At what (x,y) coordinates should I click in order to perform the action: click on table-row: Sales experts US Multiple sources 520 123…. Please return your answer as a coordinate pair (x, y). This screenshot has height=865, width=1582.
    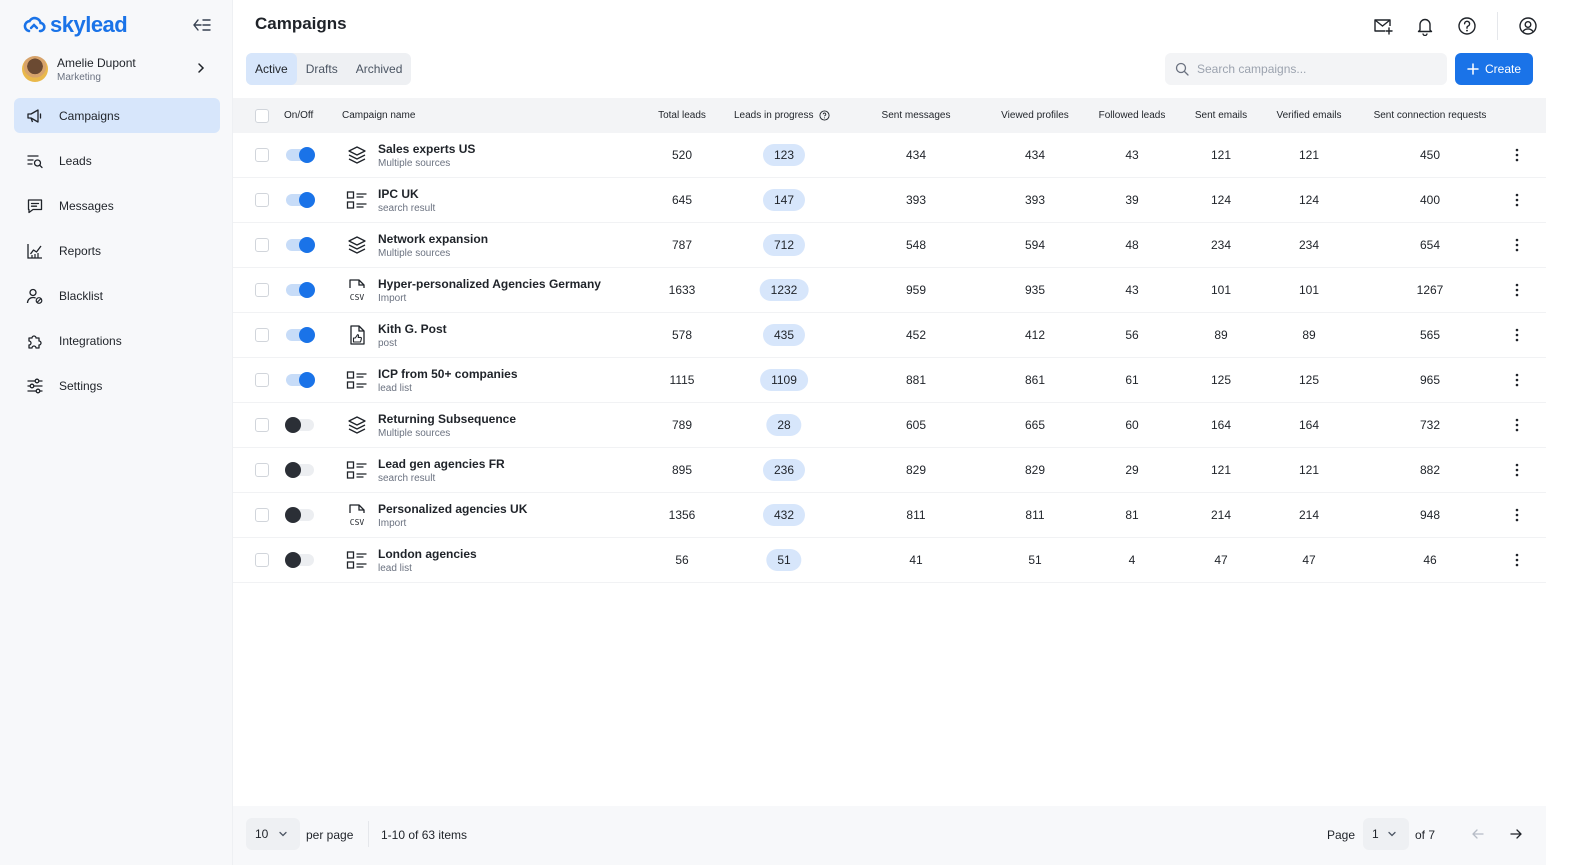
    Looking at the image, I should click on (889, 155).